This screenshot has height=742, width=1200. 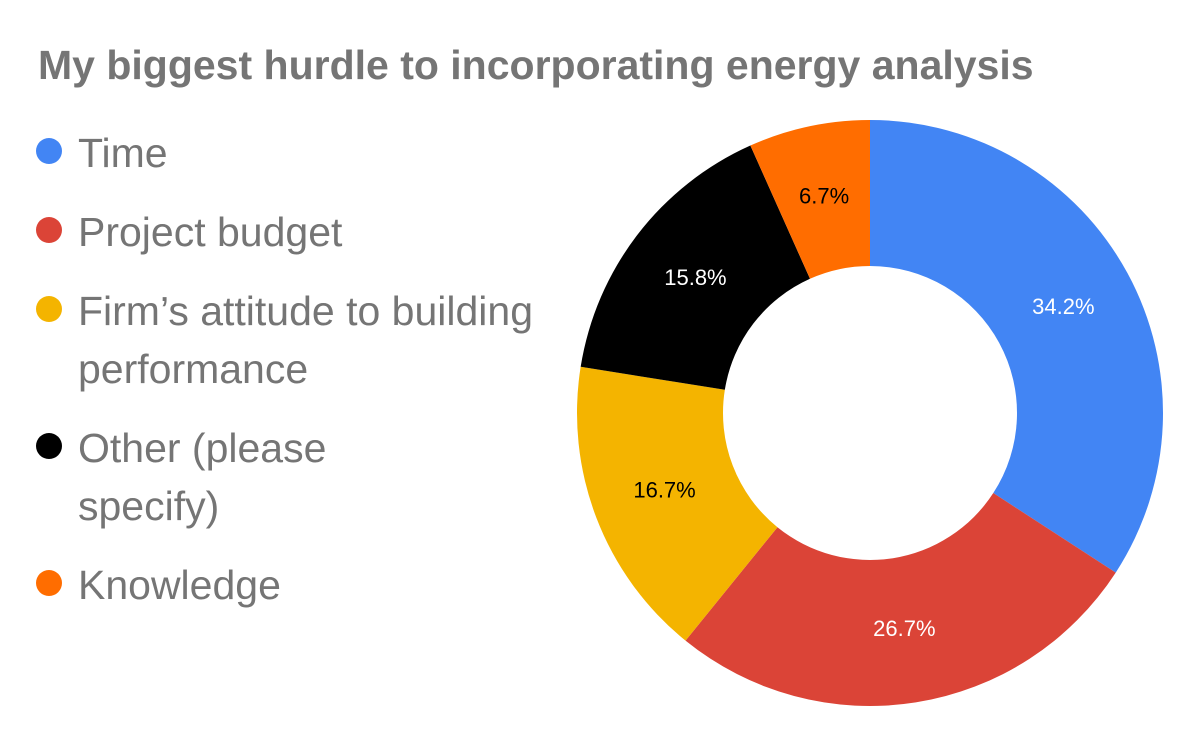 I want to click on data-label: 16.7%, so click(x=664, y=489).